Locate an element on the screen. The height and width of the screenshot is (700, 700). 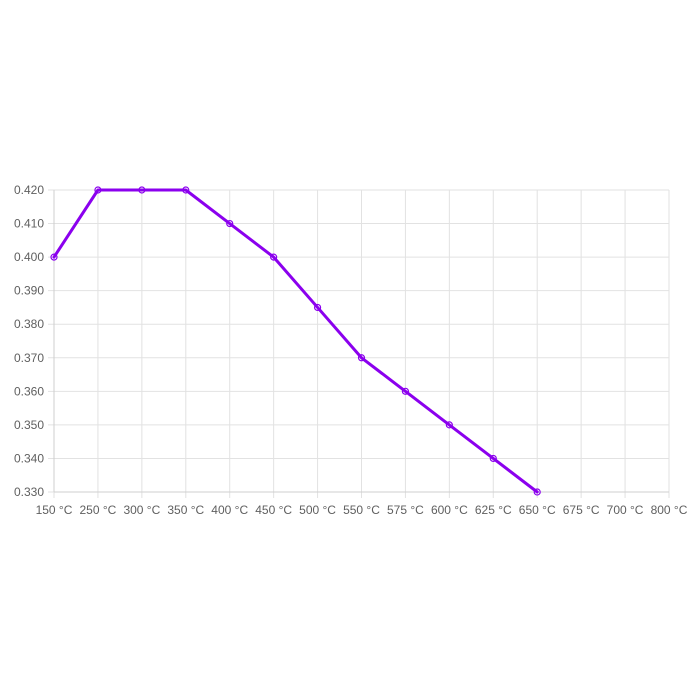
x-tick-label: 575 °C is located at coordinates (405, 510).